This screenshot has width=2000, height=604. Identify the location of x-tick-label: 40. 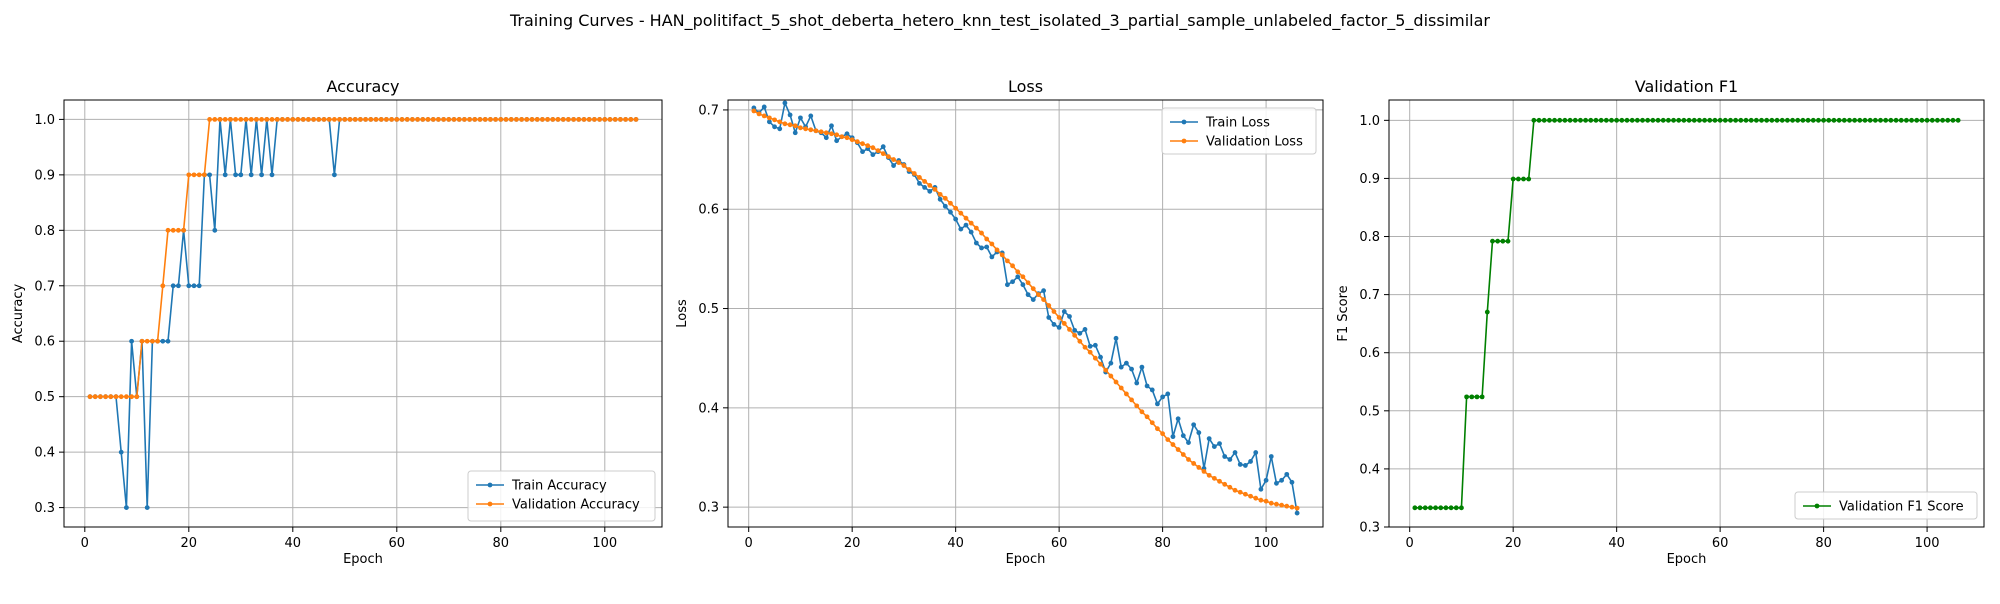
(1616, 543).